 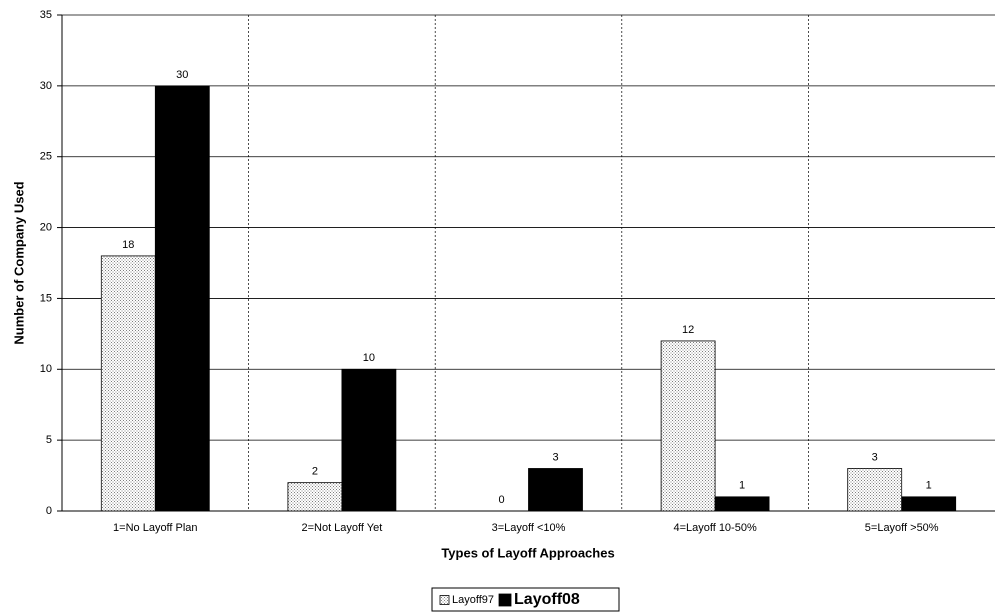 What do you see at coordinates (49, 440) in the screenshot?
I see `y-tick-label: 5` at bounding box center [49, 440].